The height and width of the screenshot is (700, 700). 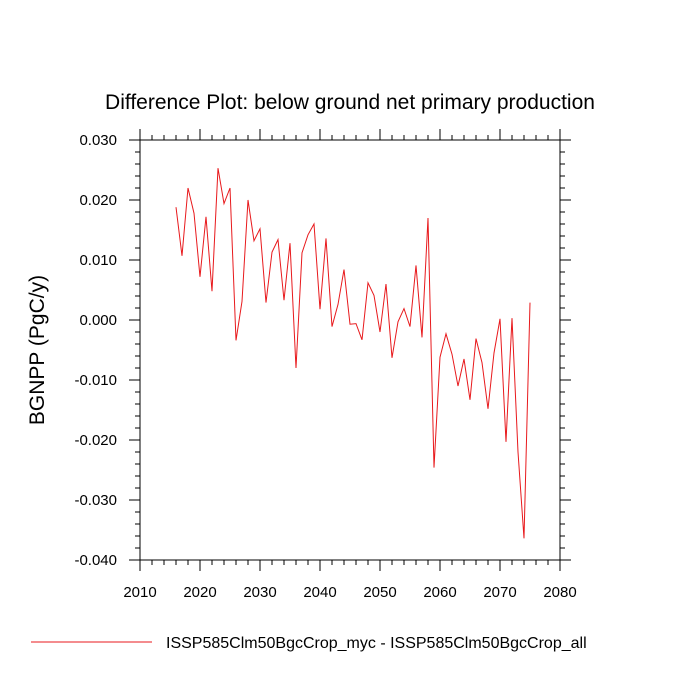 What do you see at coordinates (98, 200) in the screenshot?
I see `y-tick-label: 0.020` at bounding box center [98, 200].